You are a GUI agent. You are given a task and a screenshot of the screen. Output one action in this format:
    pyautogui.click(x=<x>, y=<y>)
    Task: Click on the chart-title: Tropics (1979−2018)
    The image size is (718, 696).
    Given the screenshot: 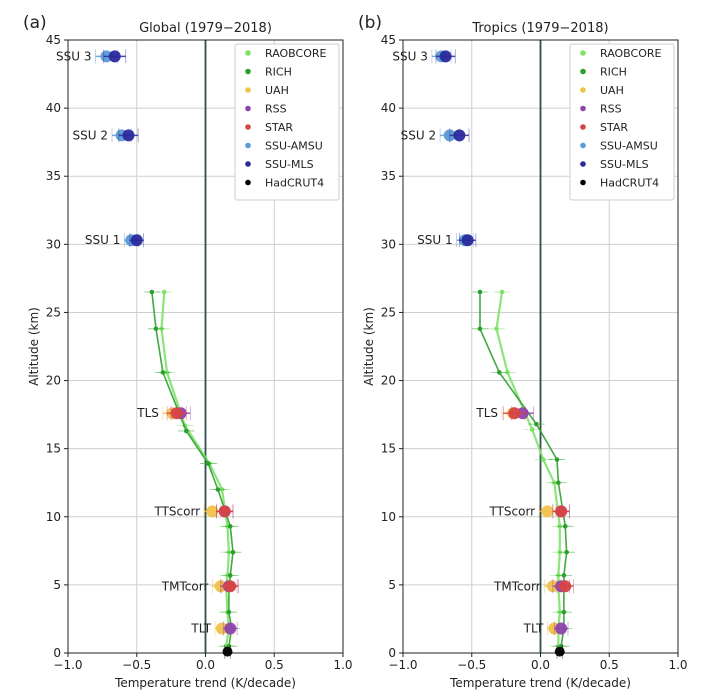 What is the action you would take?
    pyautogui.click(x=539, y=28)
    